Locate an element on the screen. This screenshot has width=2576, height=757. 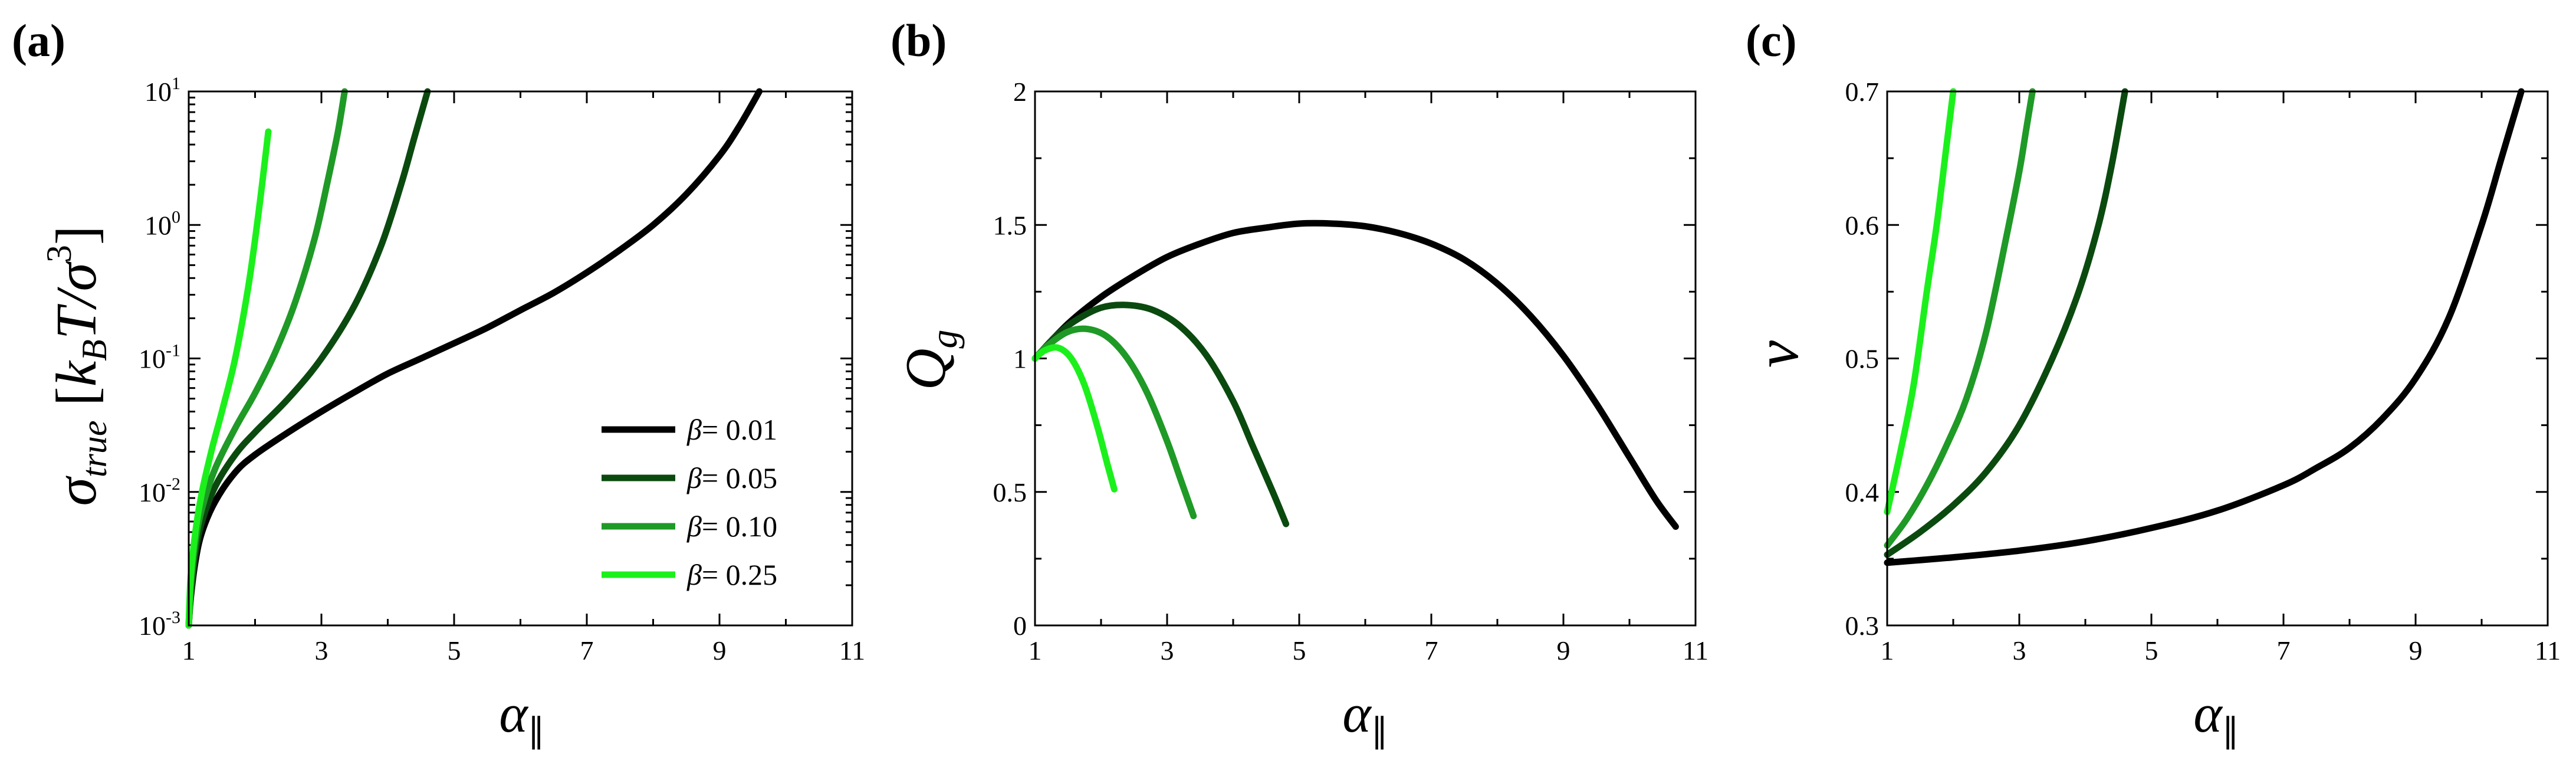
svg-text: Qg is located at coordinates (930, 360).